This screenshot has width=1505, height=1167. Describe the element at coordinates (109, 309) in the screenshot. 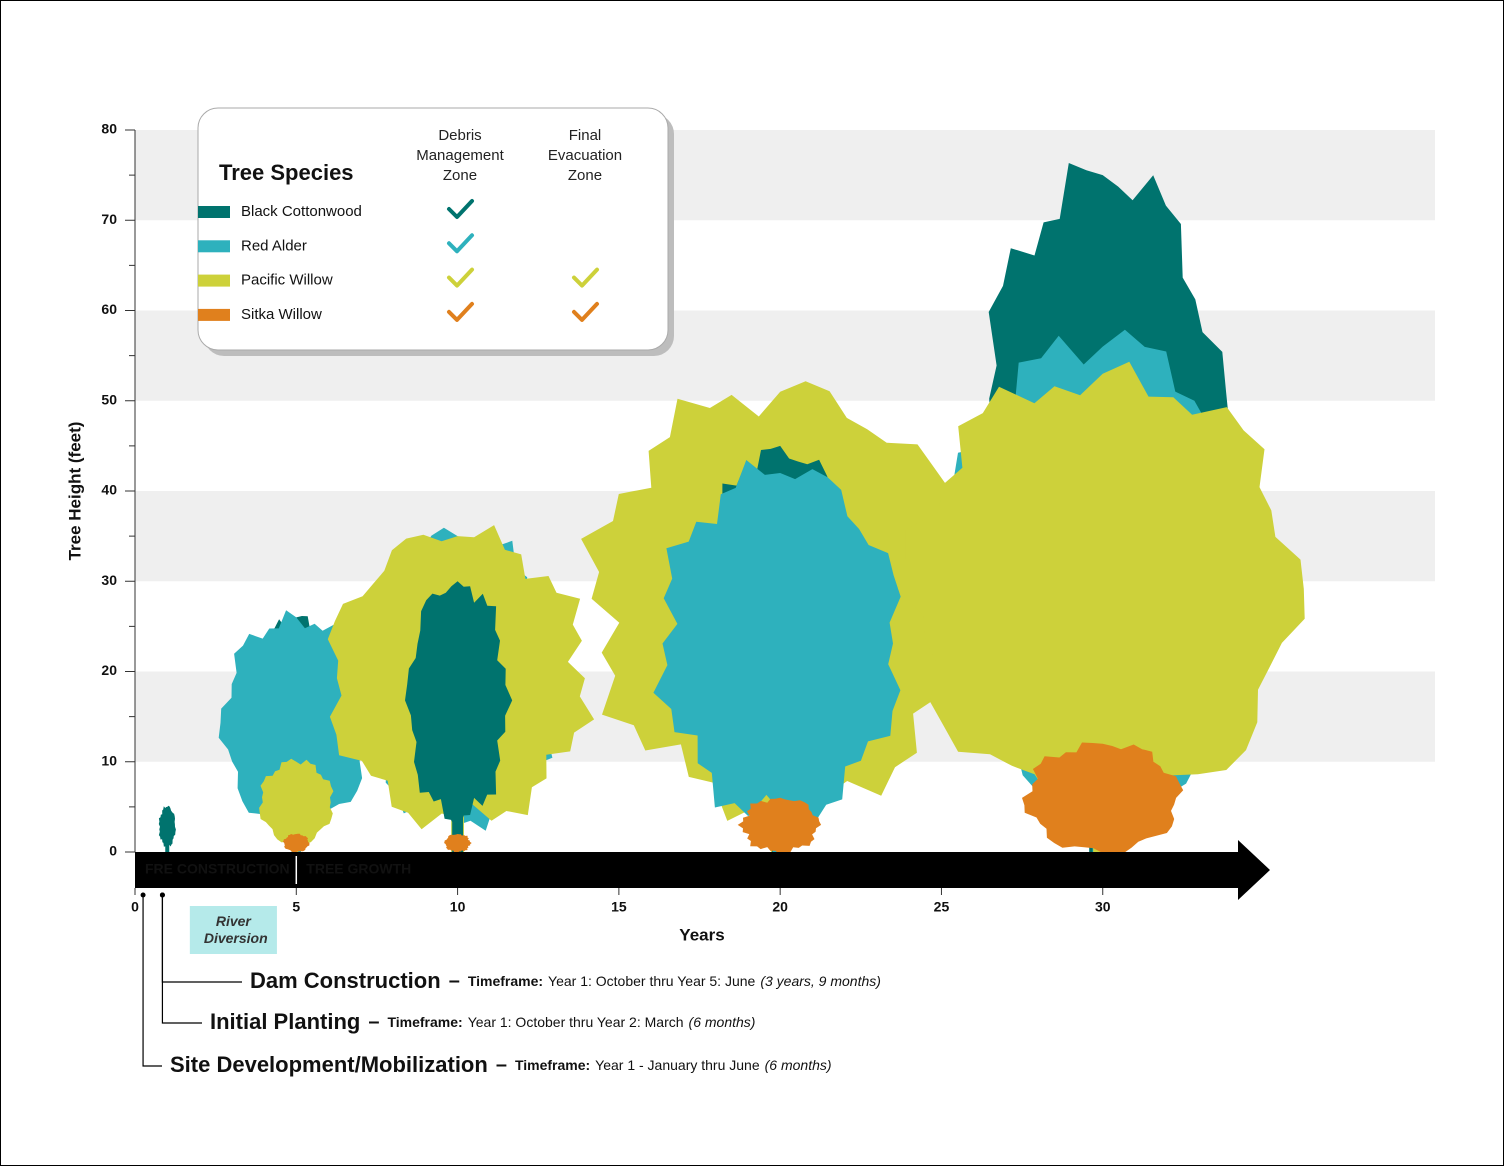

I see `y-tick-label: 60` at that location.